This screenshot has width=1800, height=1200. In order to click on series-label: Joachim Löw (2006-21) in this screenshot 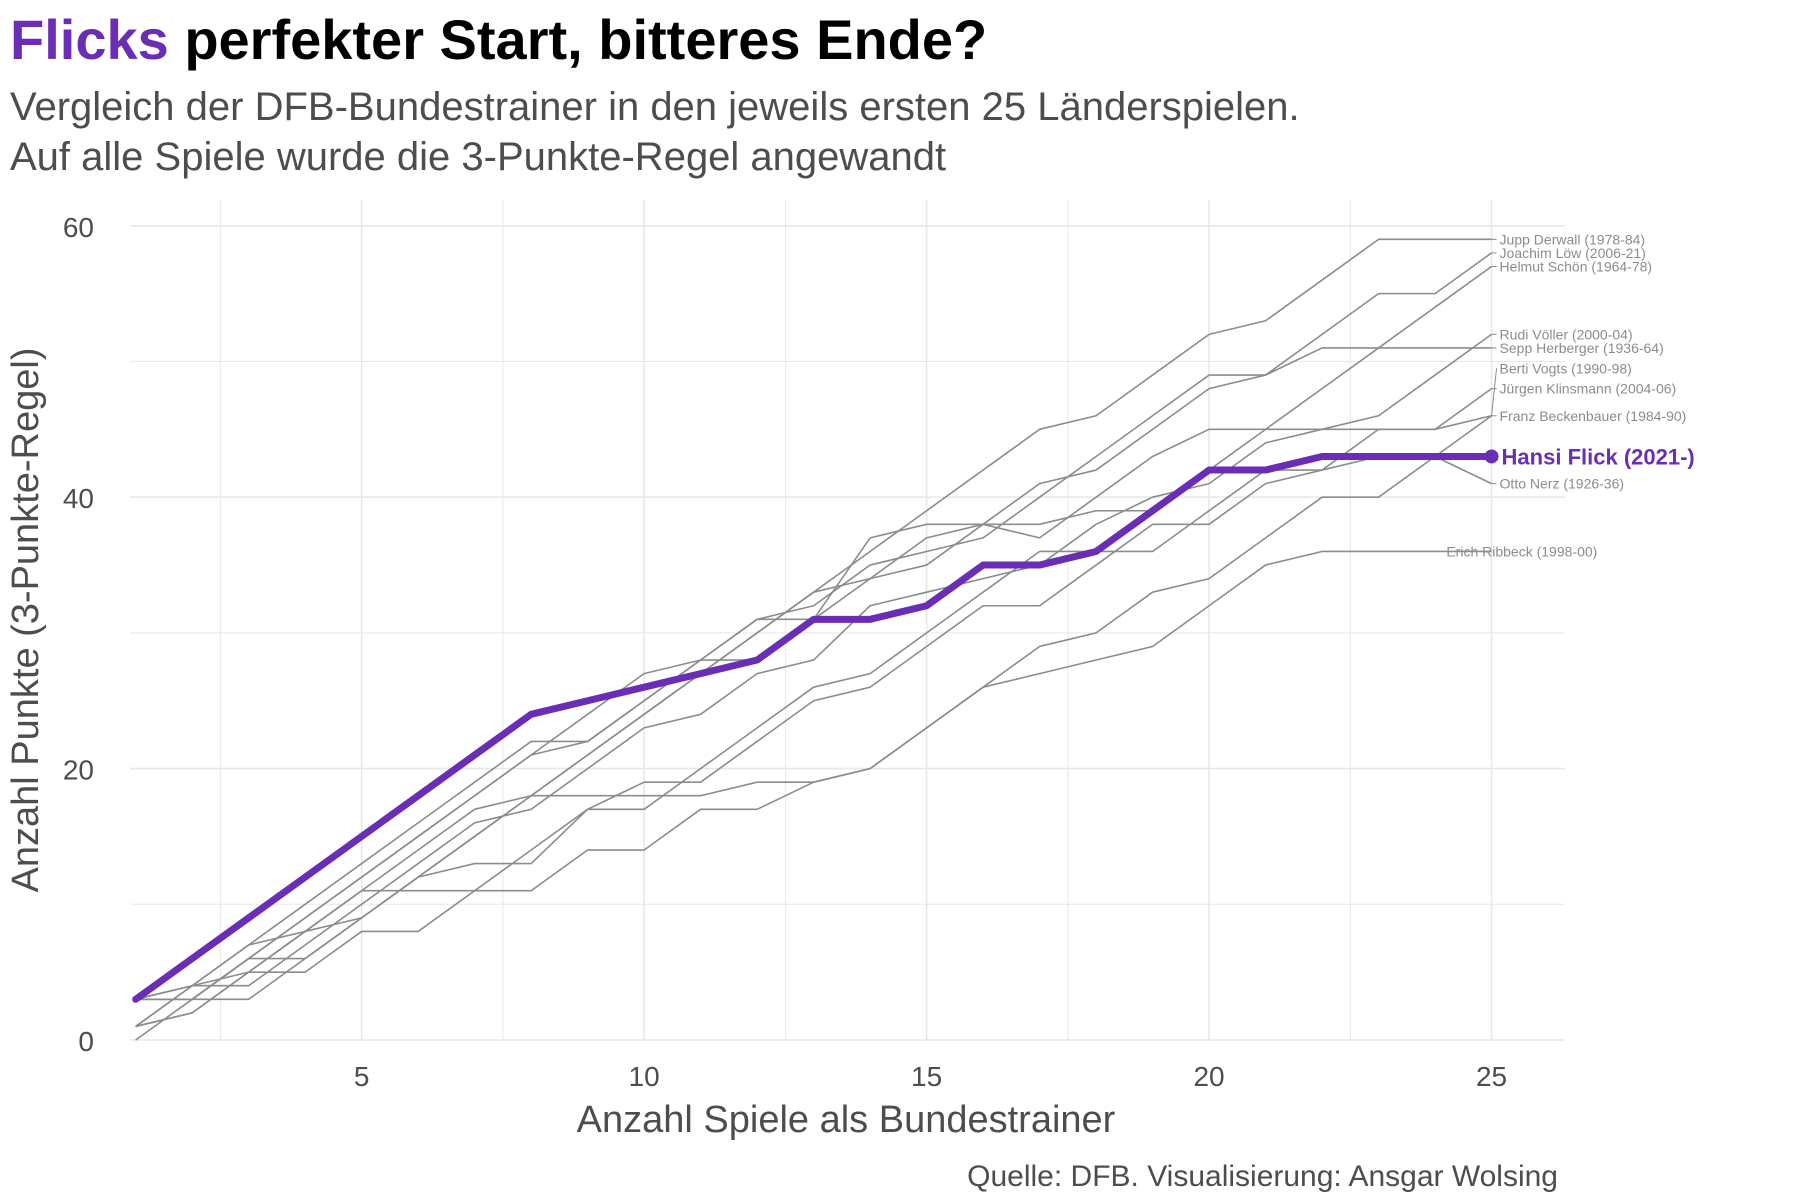, I will do `click(1573, 253)`.